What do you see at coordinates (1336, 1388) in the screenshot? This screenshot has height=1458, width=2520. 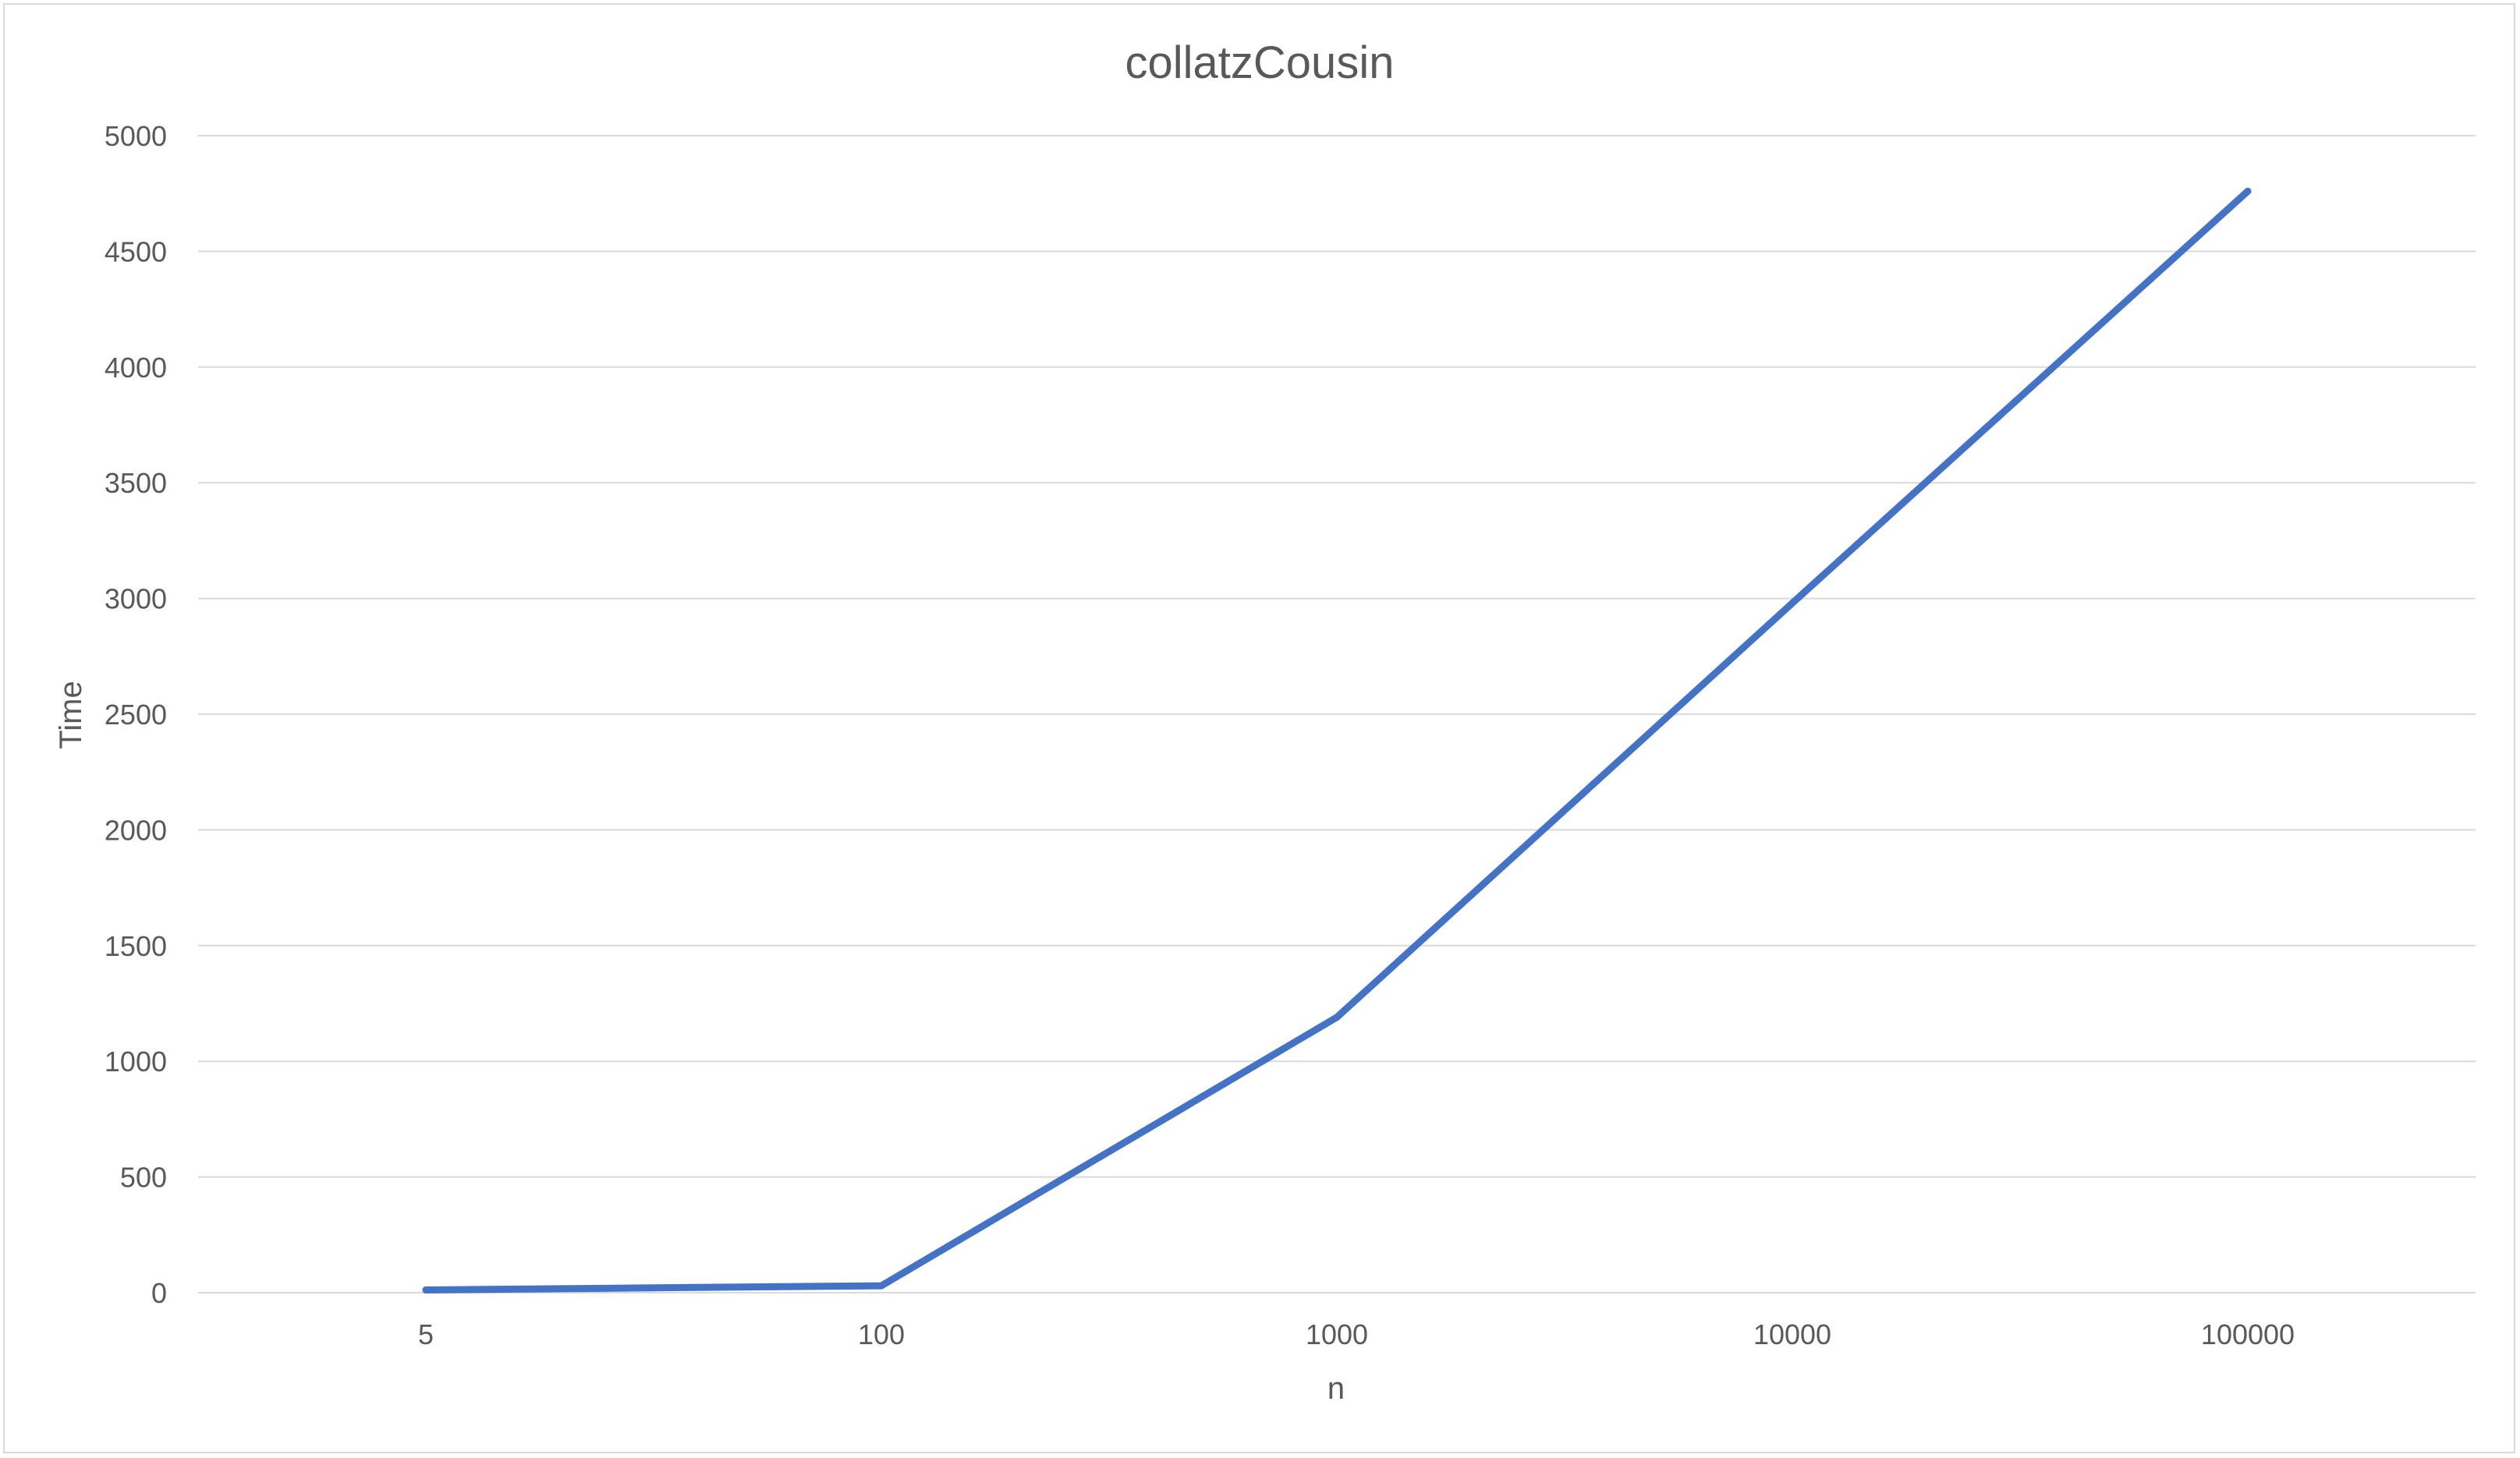 I see `x-axis-title: n` at bounding box center [1336, 1388].